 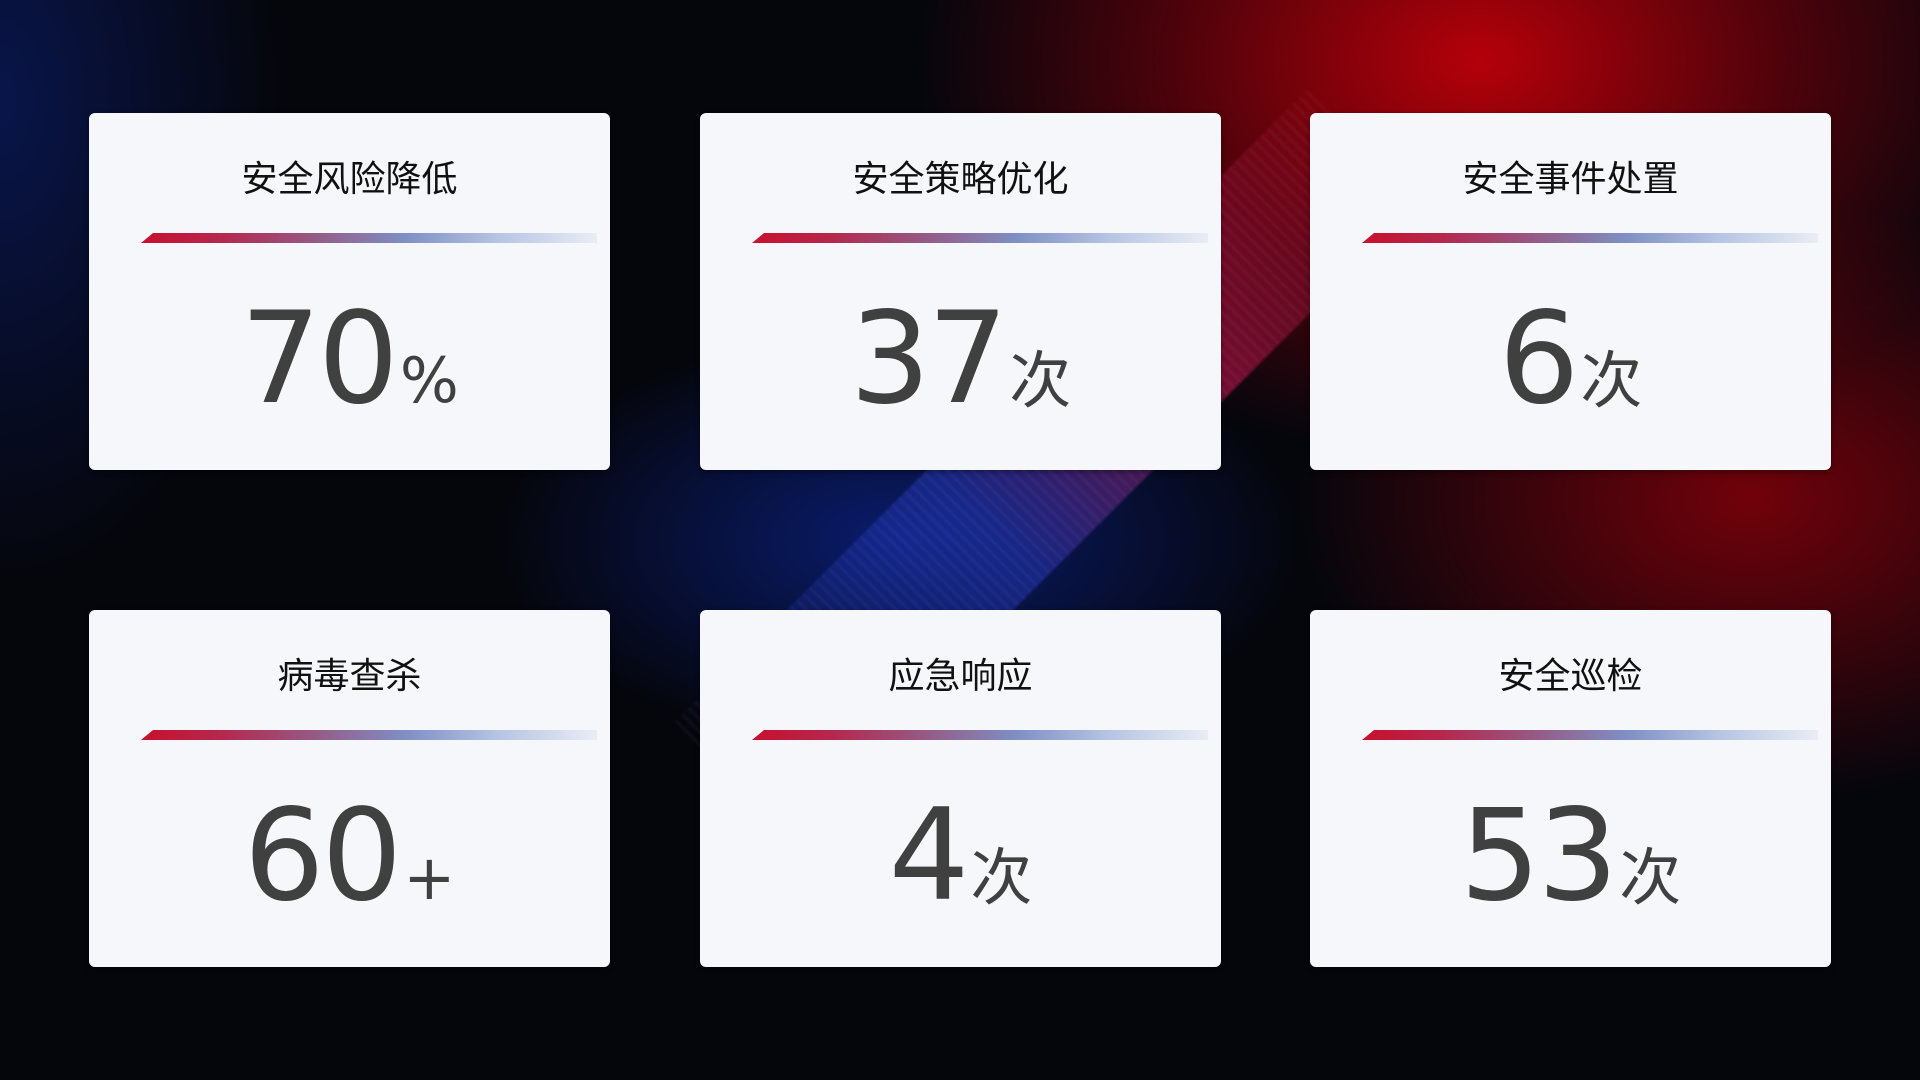 I want to click on stat-value-group: 4次, so click(x=960, y=874).